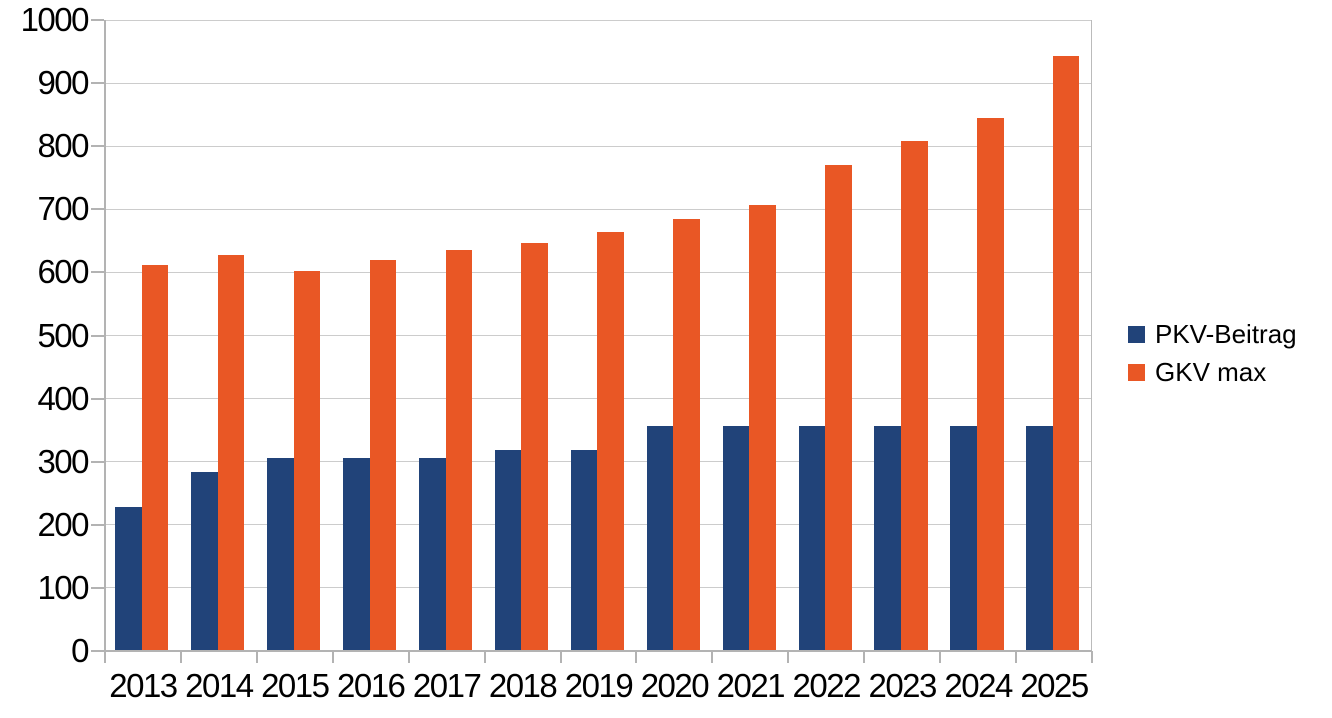 This screenshot has height=718, width=1332. Describe the element at coordinates (978, 685) in the screenshot. I see `x-axis-tick-label-2024: 2024` at that location.